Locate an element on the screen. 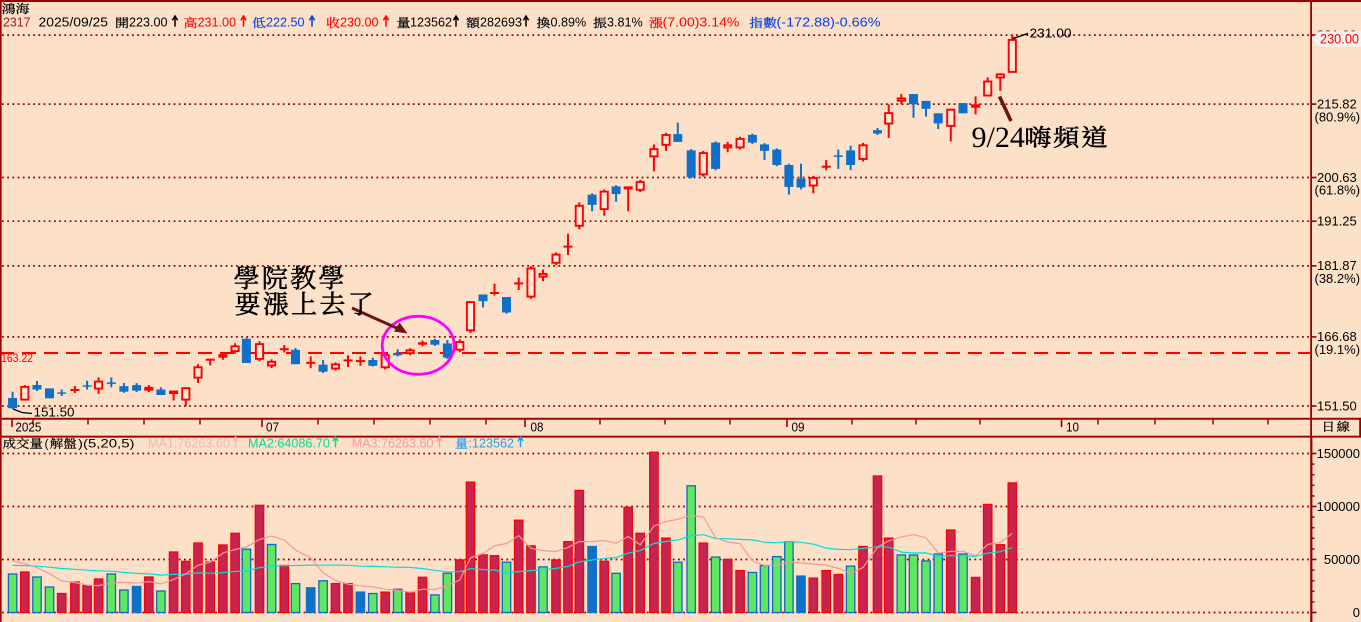 The image size is (1361, 622). svg-text: 10 is located at coordinates (1072, 427).